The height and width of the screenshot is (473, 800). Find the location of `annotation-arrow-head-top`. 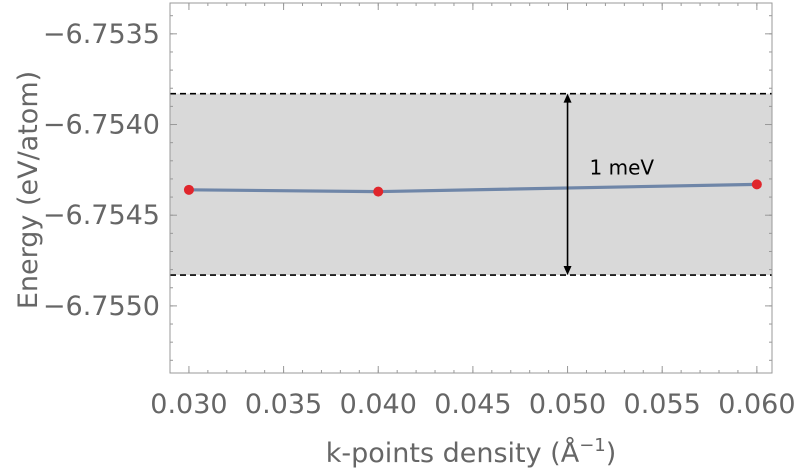

annotation-arrow-head-top is located at coordinates (567, 98).